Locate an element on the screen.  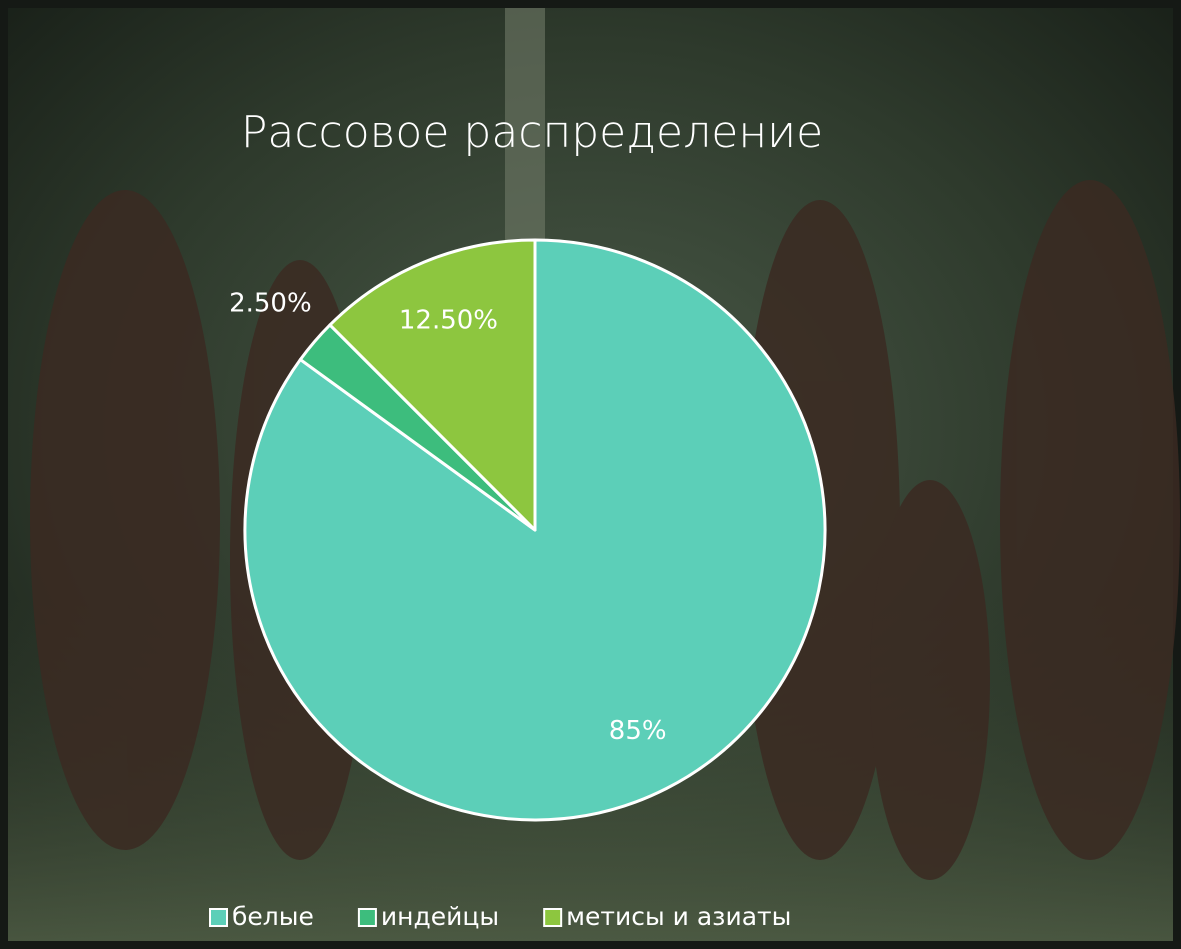
chart-title: Рассовое распределение is located at coordinates (532, 132).